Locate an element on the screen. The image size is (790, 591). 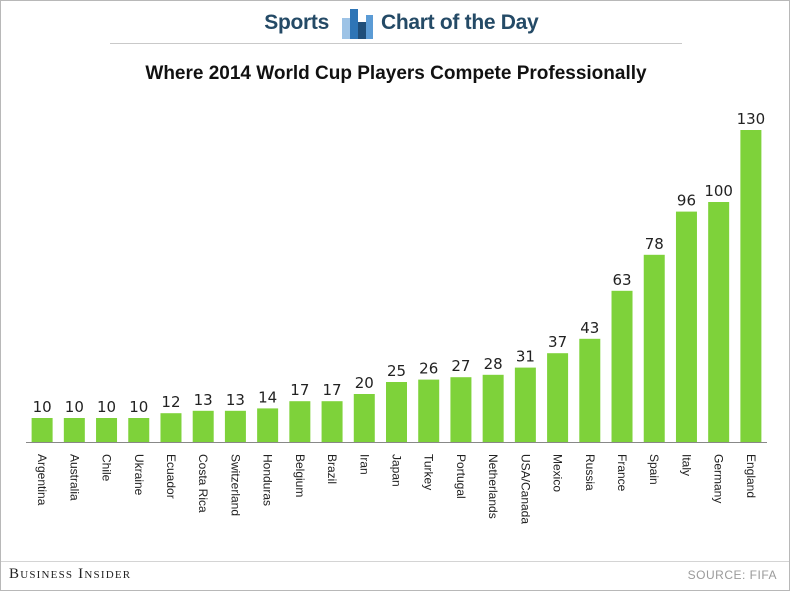
x-tick-label: Chile is located at coordinates (107, 468).